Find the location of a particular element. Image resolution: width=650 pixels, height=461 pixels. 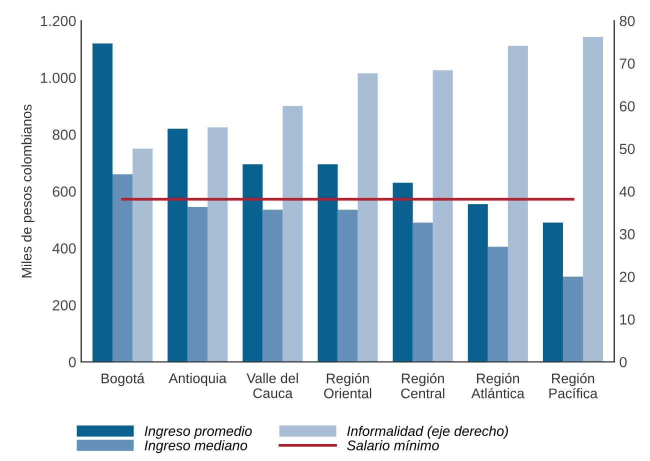

y-tick-label: 0 is located at coordinates (72, 362).